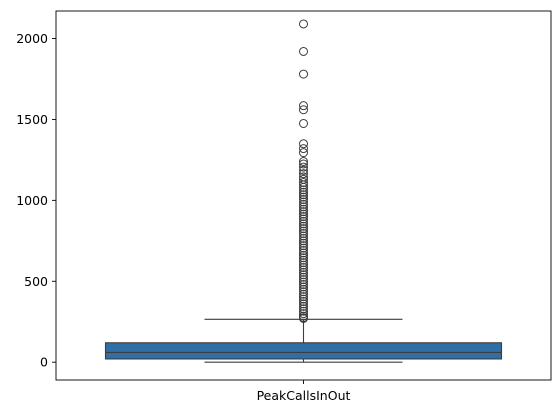 Image resolution: width=560 pixels, height=417 pixels. I want to click on x-tick-label: PeakCallsInOut, so click(304, 395).